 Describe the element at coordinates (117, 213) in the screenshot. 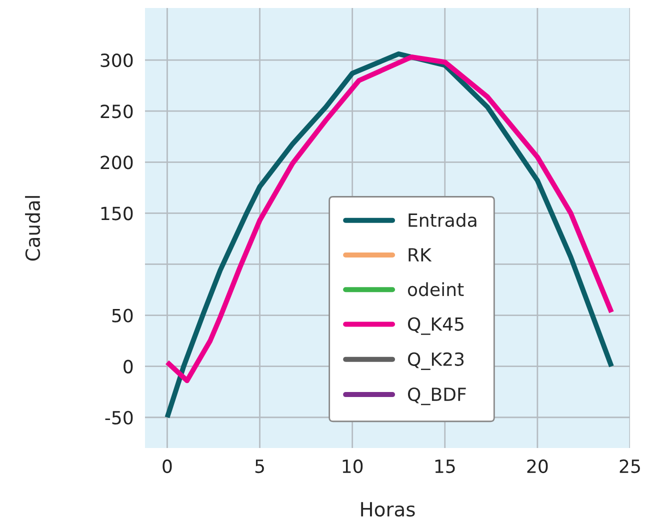

I see `y-tick-label: 150` at that location.